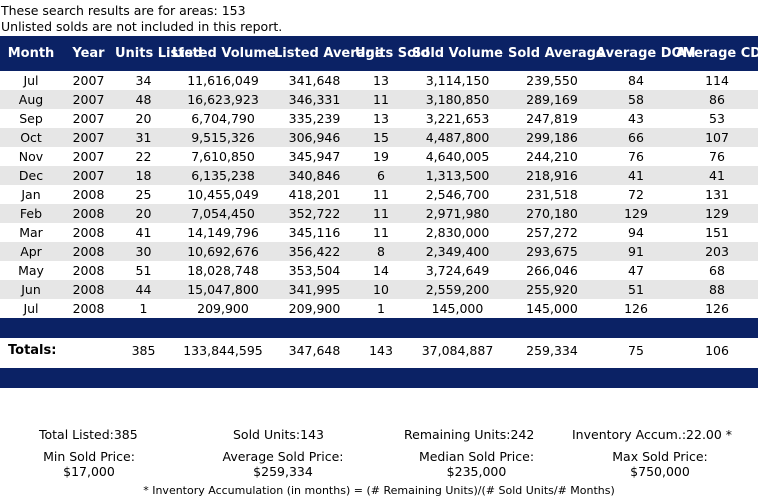  Describe the element at coordinates (457, 175) in the screenshot. I see `table-cell: 1,313,500` at that location.